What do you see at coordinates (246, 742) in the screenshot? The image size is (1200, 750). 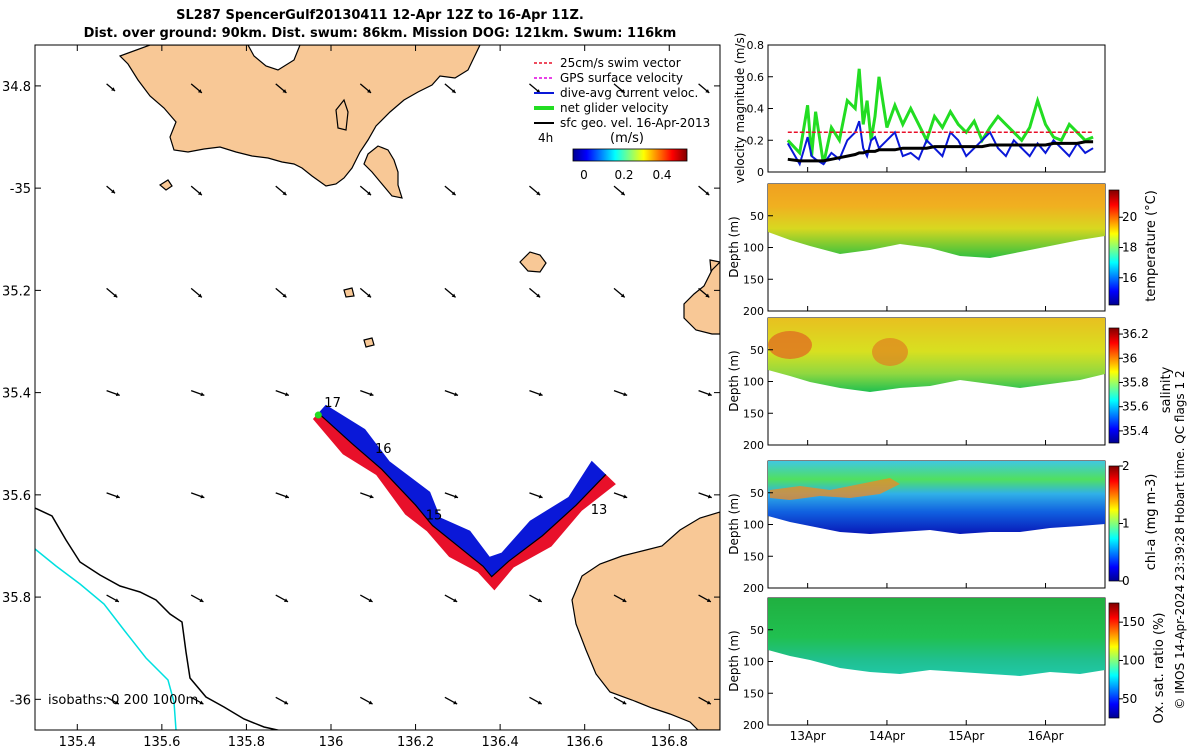 I see `map-x-tick-label: 135.8` at bounding box center [246, 742].